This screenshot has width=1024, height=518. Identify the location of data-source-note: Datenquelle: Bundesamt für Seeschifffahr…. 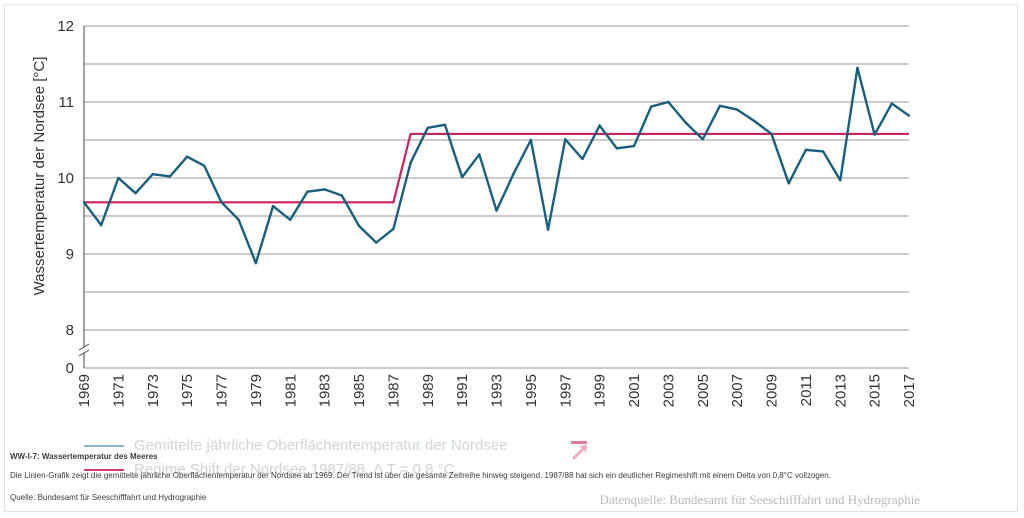
(759, 499).